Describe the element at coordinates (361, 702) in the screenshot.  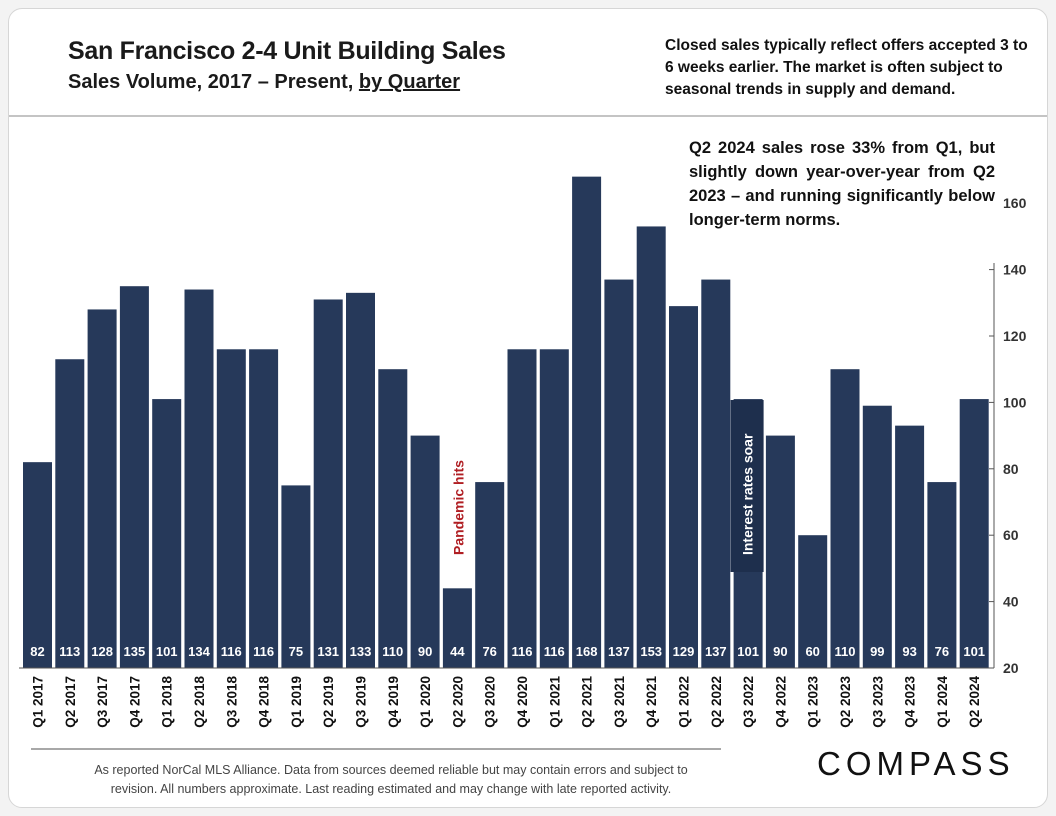
I see `x-tick-label: Q3 2019` at that location.